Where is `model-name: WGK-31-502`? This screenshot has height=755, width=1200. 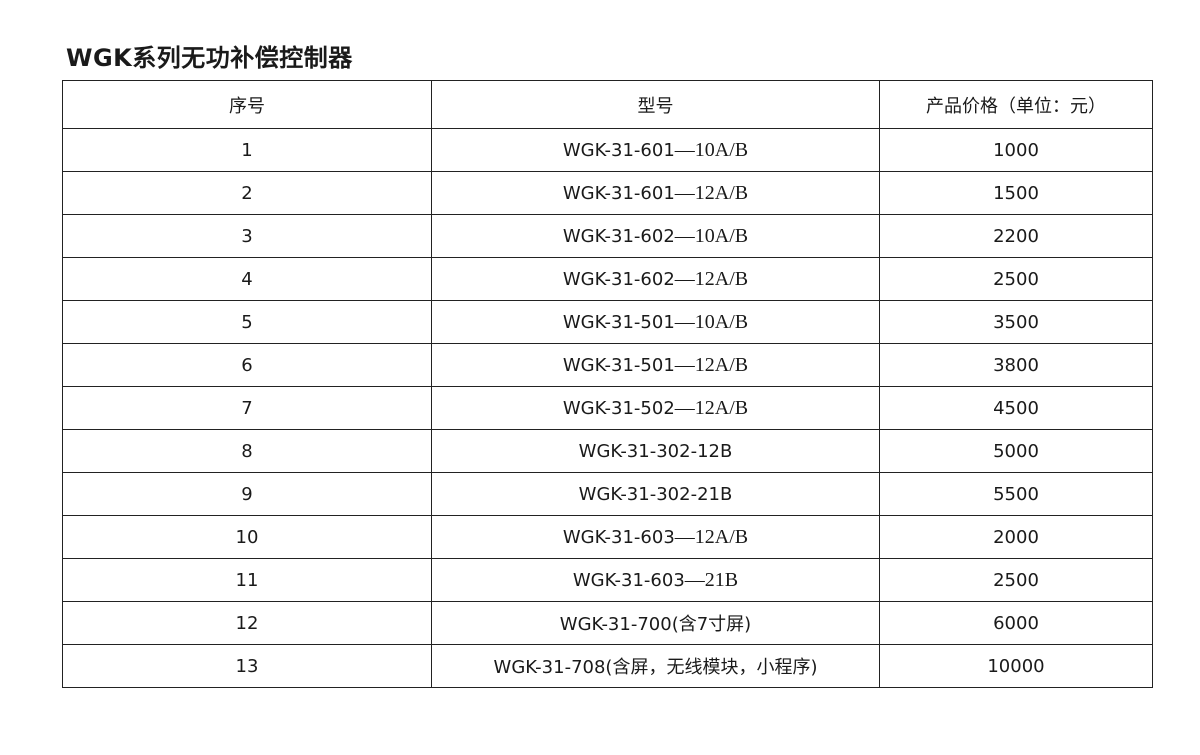 model-name: WGK-31-502 is located at coordinates (618, 408).